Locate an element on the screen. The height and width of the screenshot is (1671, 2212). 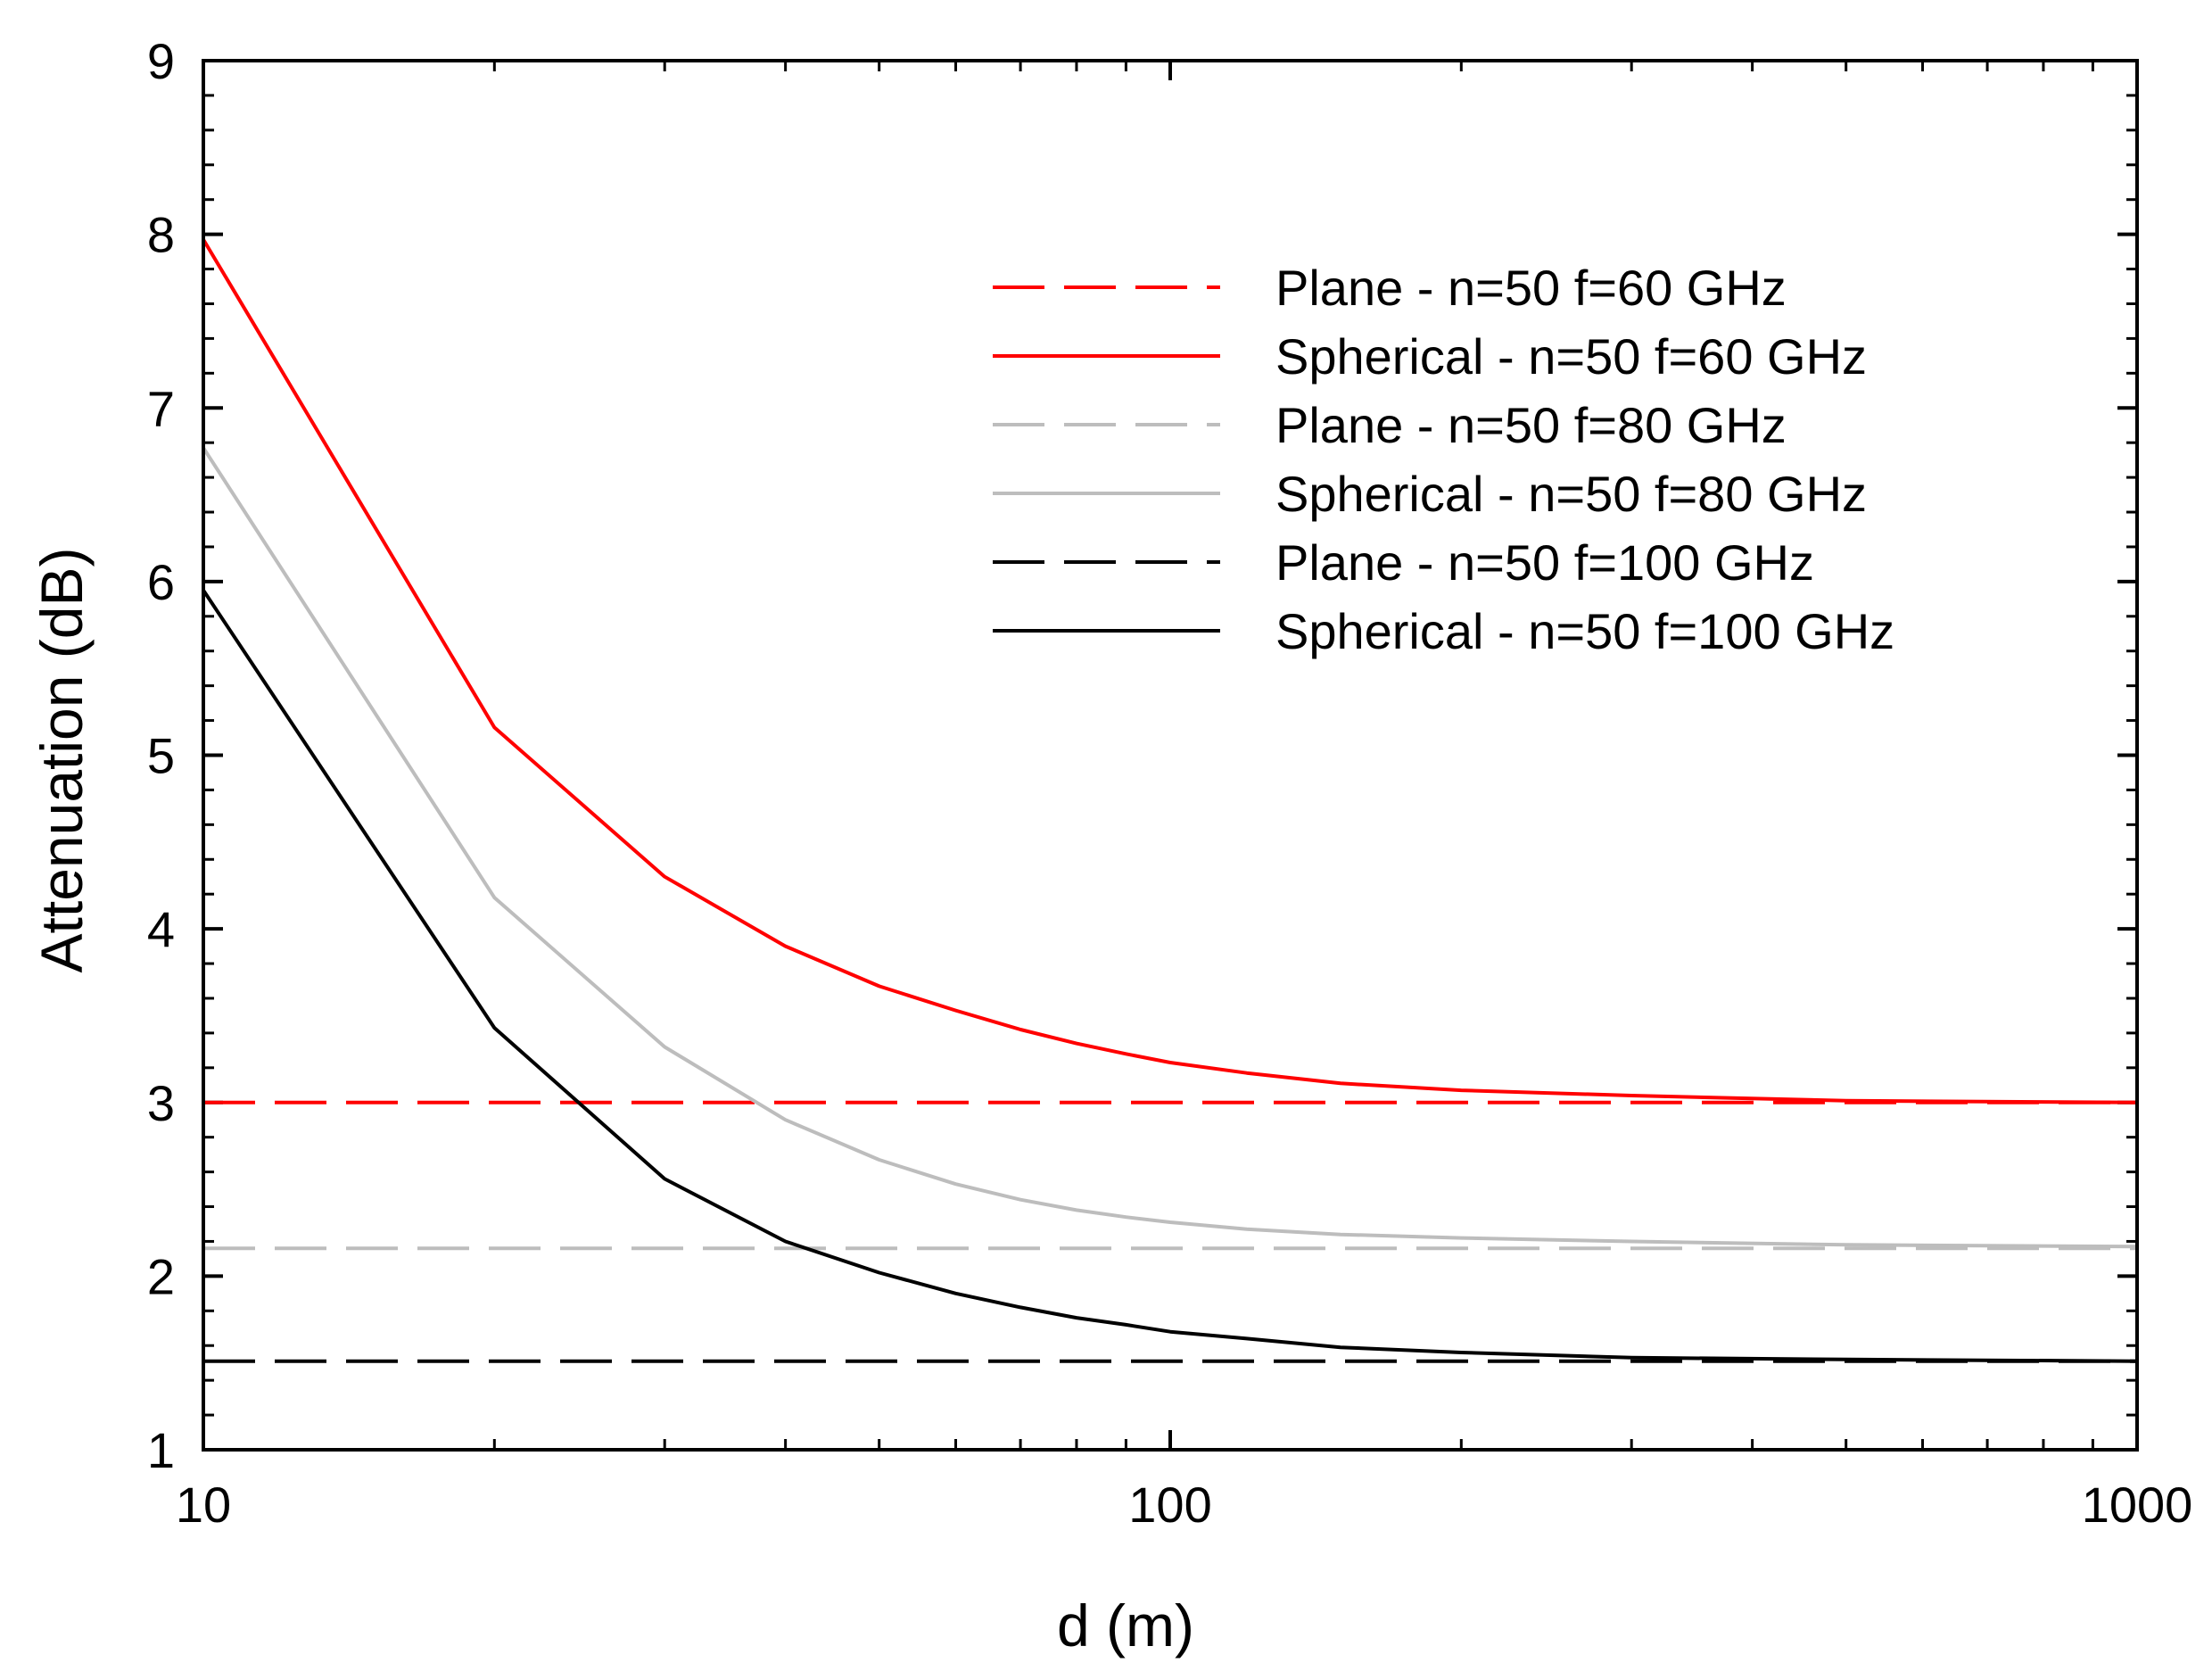
y-tick-label: 8 is located at coordinates (161, 235).